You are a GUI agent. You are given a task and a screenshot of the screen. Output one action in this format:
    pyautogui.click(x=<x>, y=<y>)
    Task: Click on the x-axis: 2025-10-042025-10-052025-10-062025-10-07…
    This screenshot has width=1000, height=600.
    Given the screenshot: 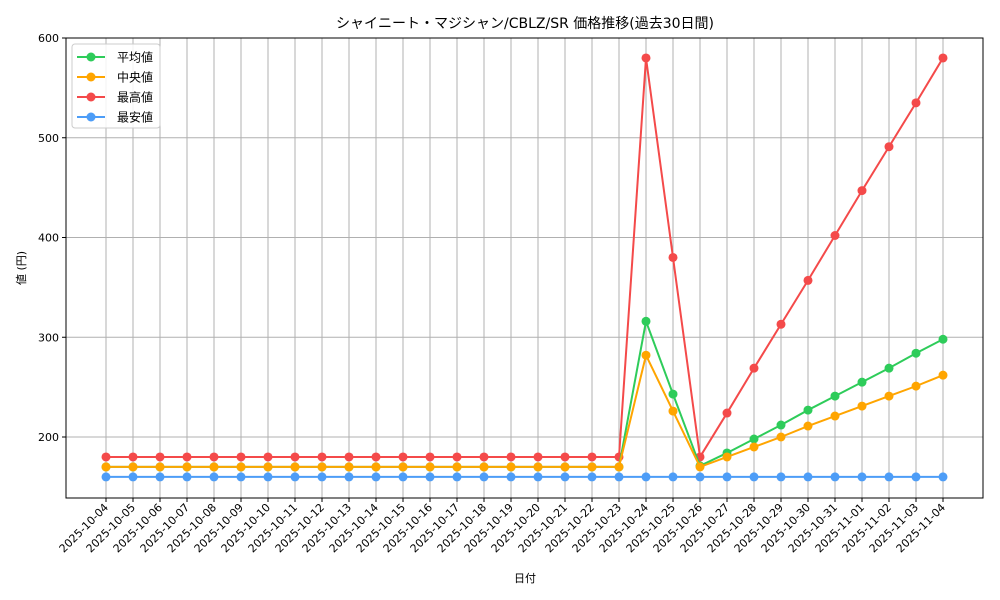 What is the action you would take?
    pyautogui.click(x=502, y=526)
    